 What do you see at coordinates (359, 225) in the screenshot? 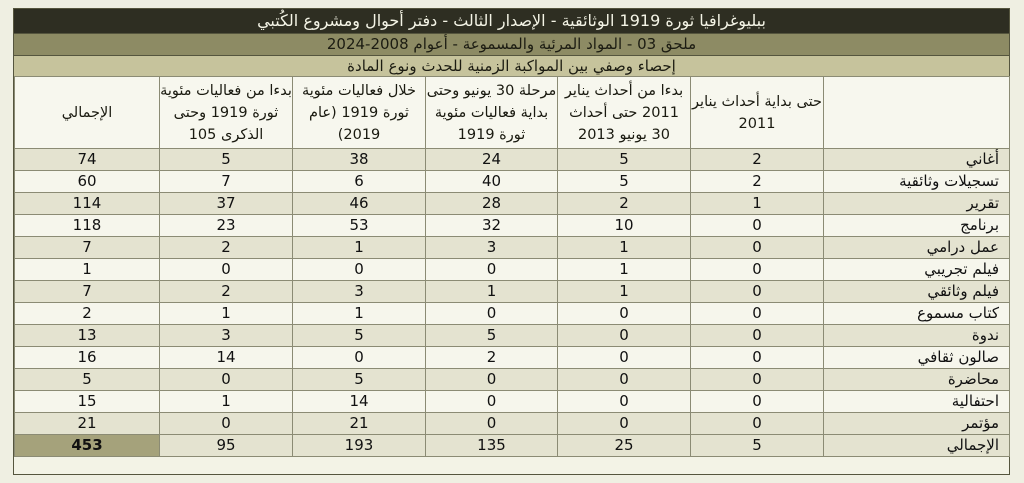
I see `value-cell: 53` at bounding box center [359, 225].